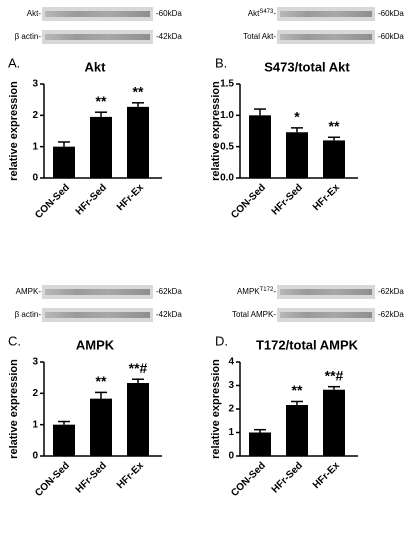  I want to click on blot-label: AMPK-, so click(29, 291).